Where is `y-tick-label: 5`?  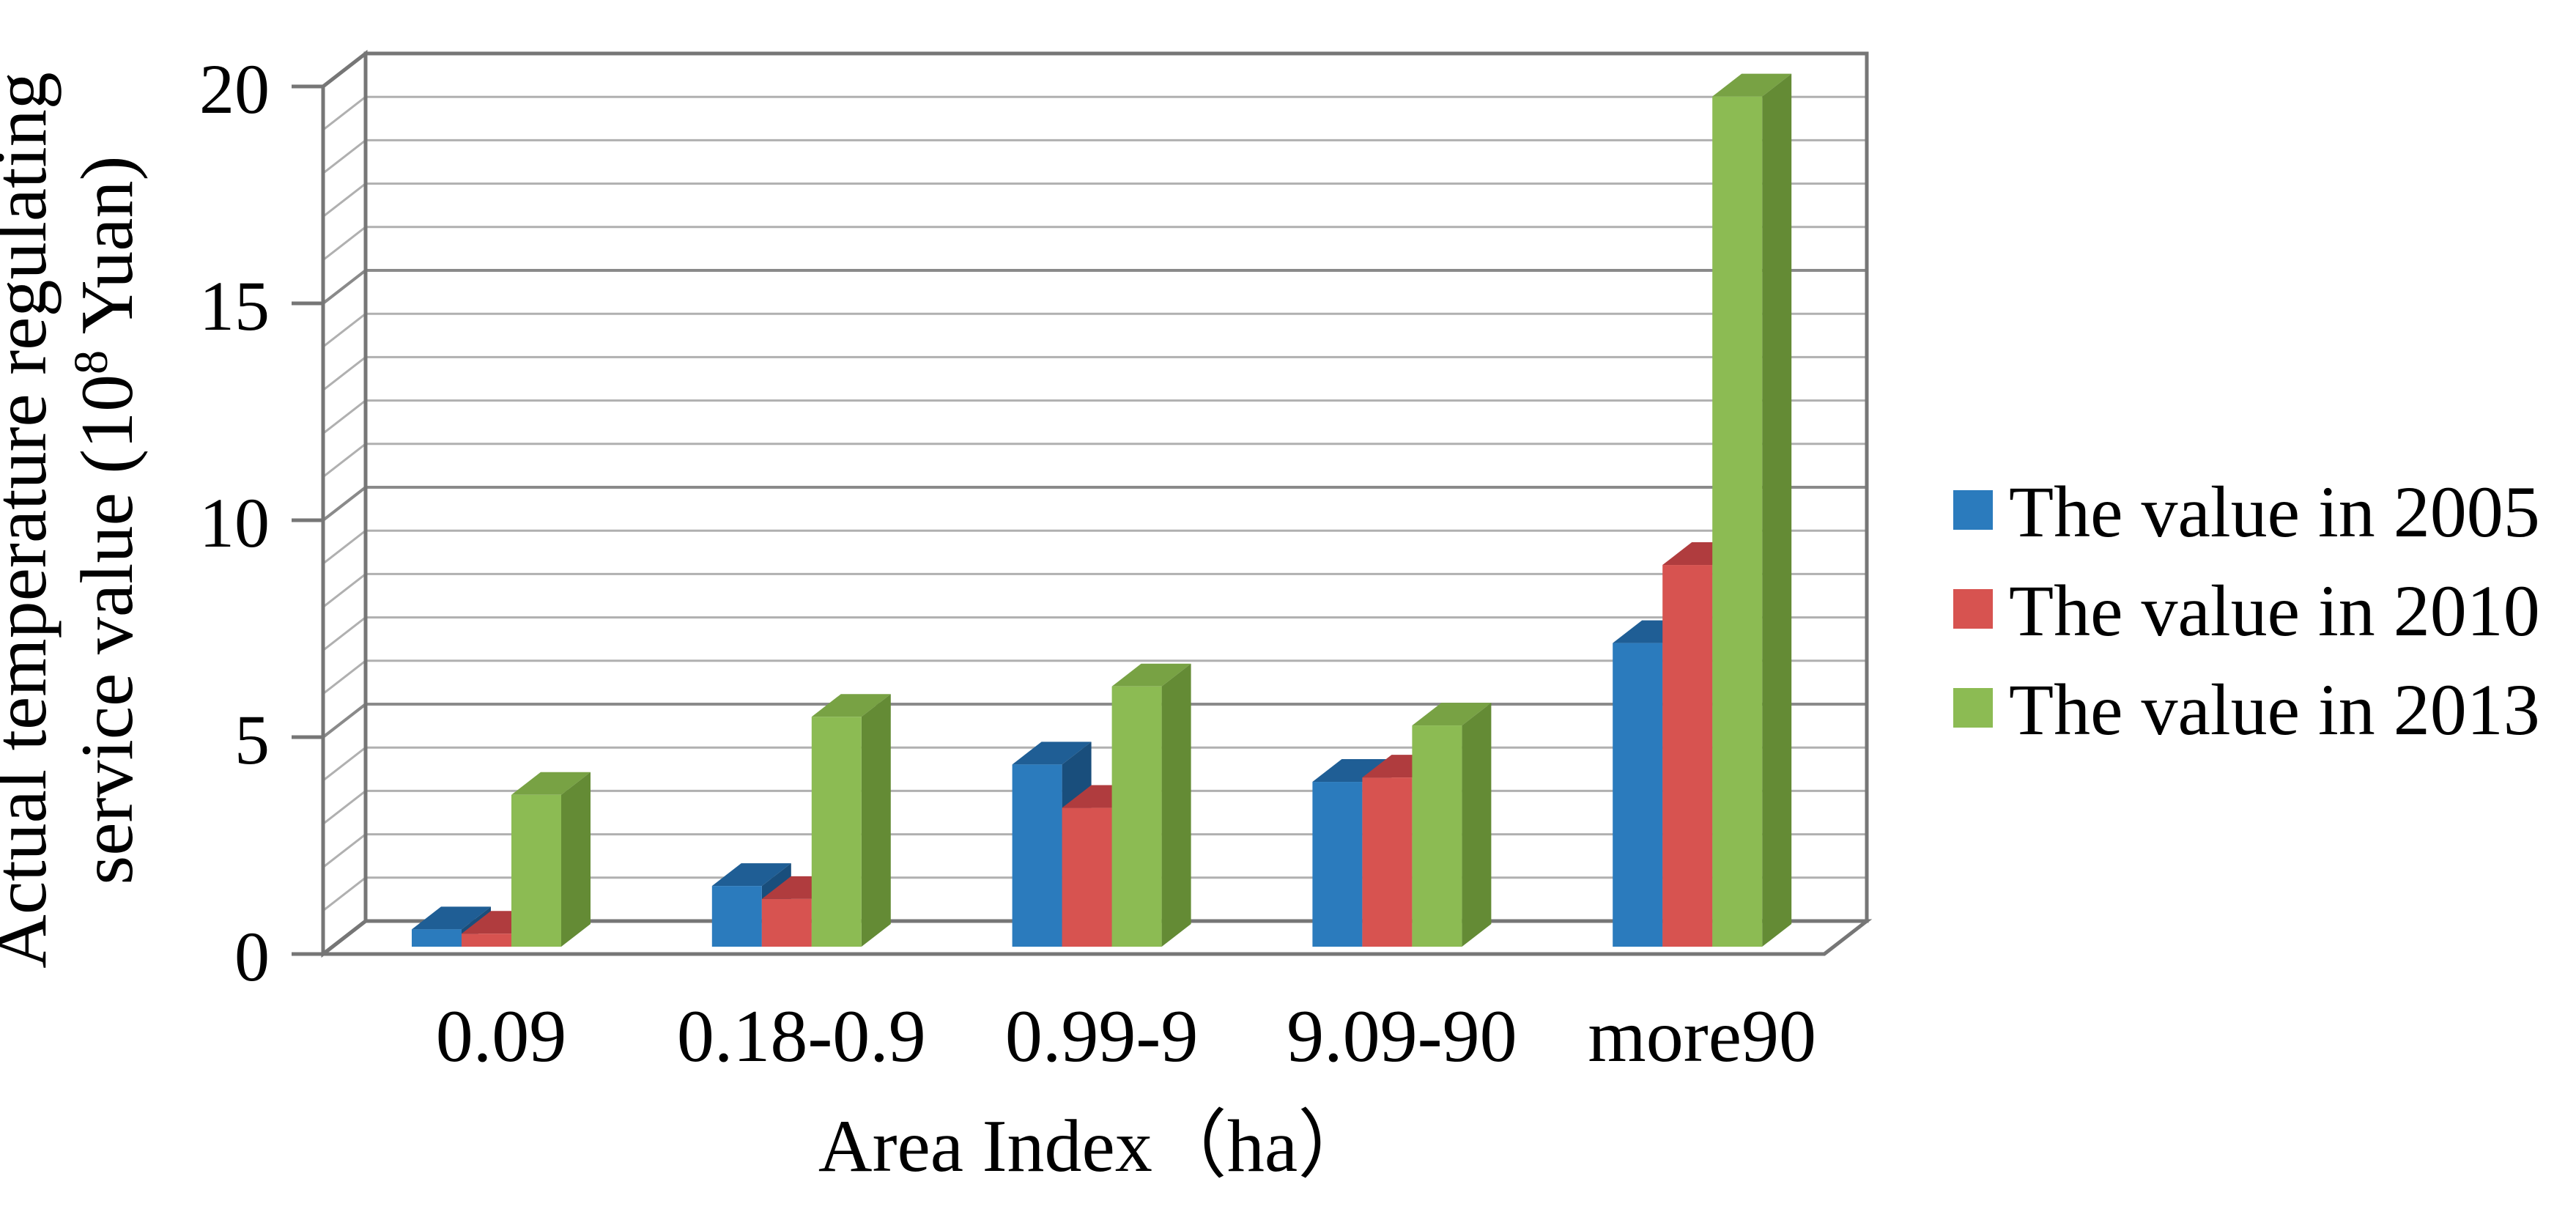 y-tick-label: 5 is located at coordinates (252, 739).